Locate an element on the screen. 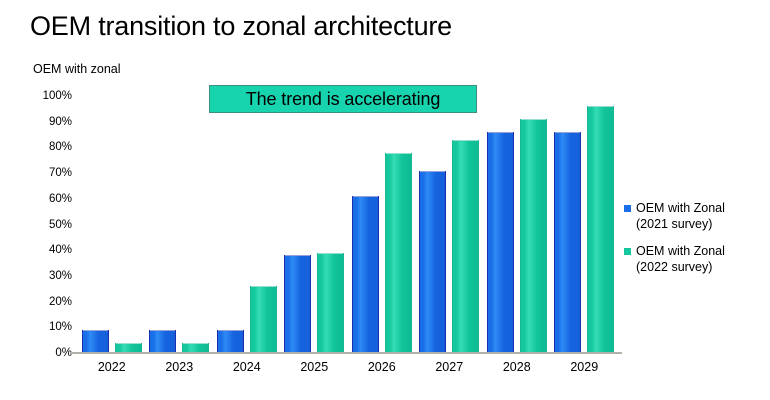 This screenshot has width=770, height=400. bar-group-2022 is located at coordinates (112, 224).